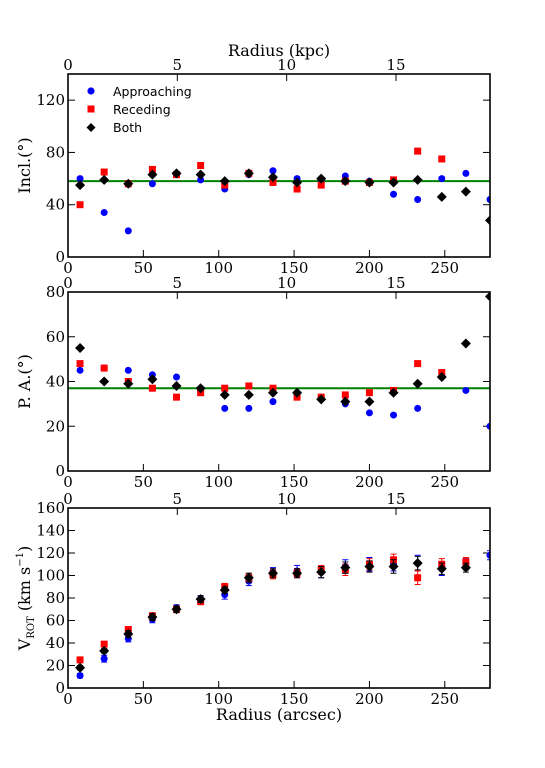 This screenshot has width=545, height=768. Describe the element at coordinates (91, 127) in the screenshot. I see `legend-marker-both` at that location.